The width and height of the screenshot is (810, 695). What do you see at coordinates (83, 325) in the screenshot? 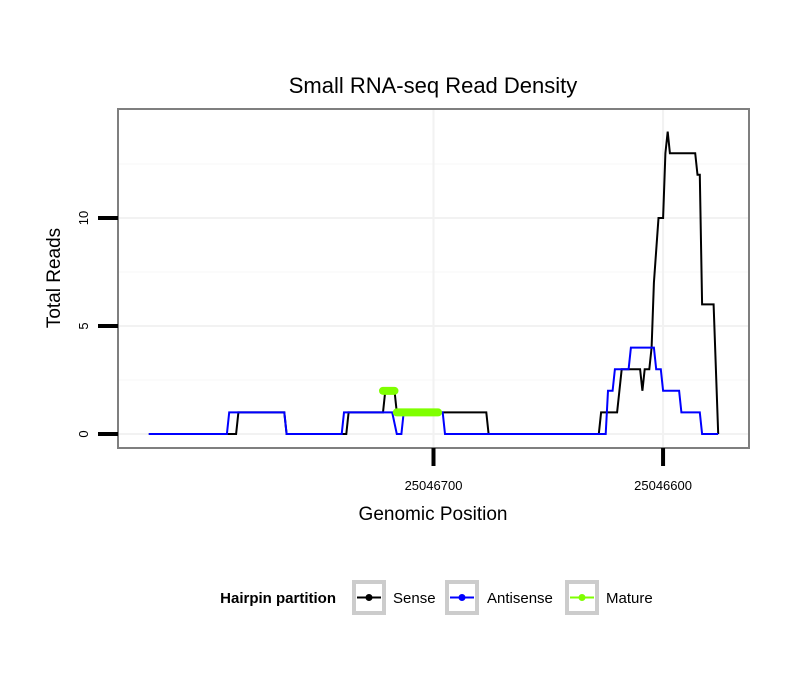
I see `y-tick-label-1: 5` at bounding box center [83, 325].